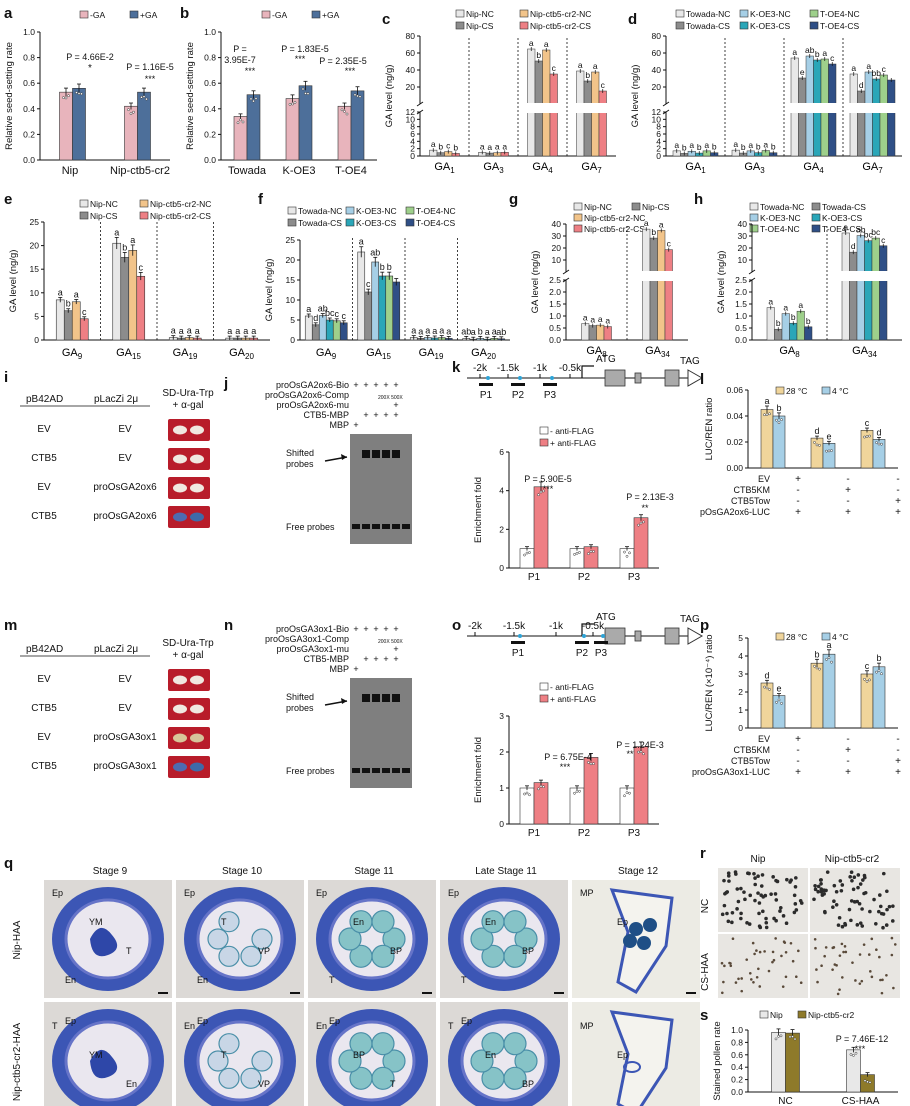  Describe the element at coordinates (149, 15) in the screenshot. I see `legend-label: +GA` at that location.